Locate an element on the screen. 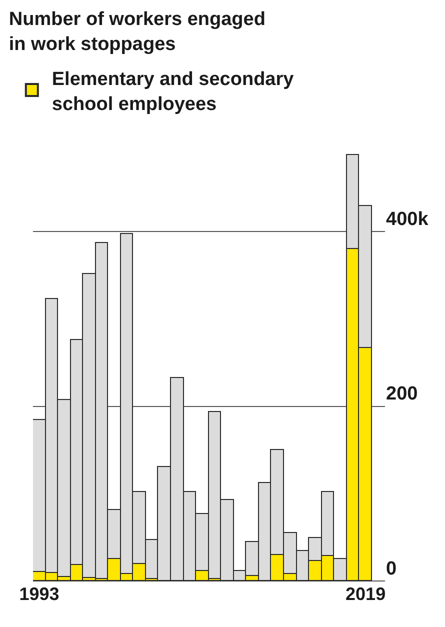  chart-title: Number of workers engaged in work stoppages is located at coordinates (137, 32).